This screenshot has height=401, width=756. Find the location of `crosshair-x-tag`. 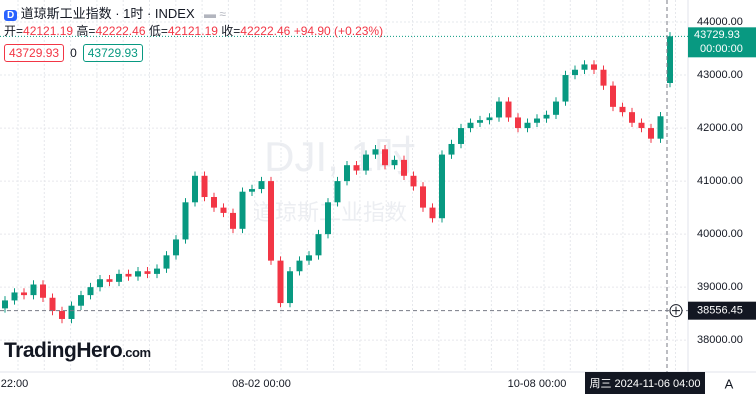

crosshair-x-tag is located at coordinates (645, 383).